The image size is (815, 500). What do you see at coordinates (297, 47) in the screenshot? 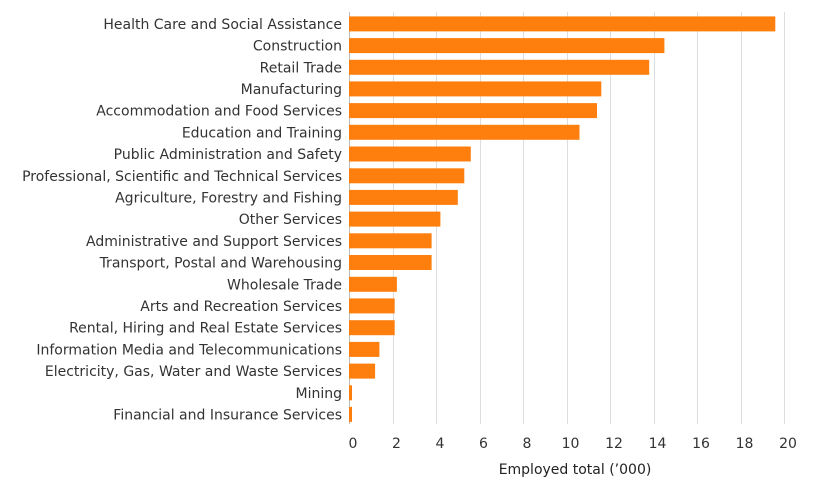
I see `category-label: Construction` at bounding box center [297, 47].